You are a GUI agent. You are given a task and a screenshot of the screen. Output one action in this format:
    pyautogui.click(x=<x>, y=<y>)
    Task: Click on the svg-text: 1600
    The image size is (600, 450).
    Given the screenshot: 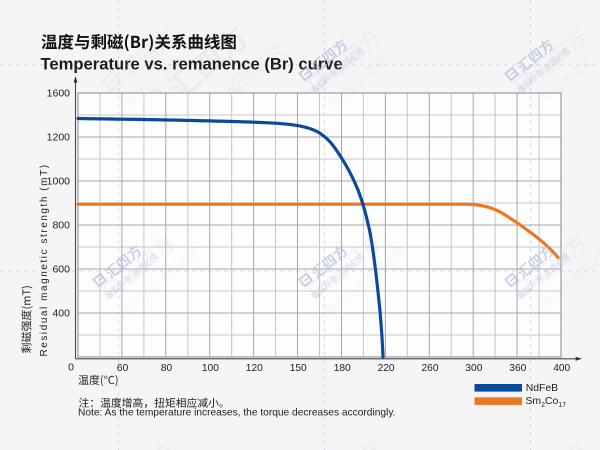 What is the action you would take?
    pyautogui.click(x=59, y=94)
    